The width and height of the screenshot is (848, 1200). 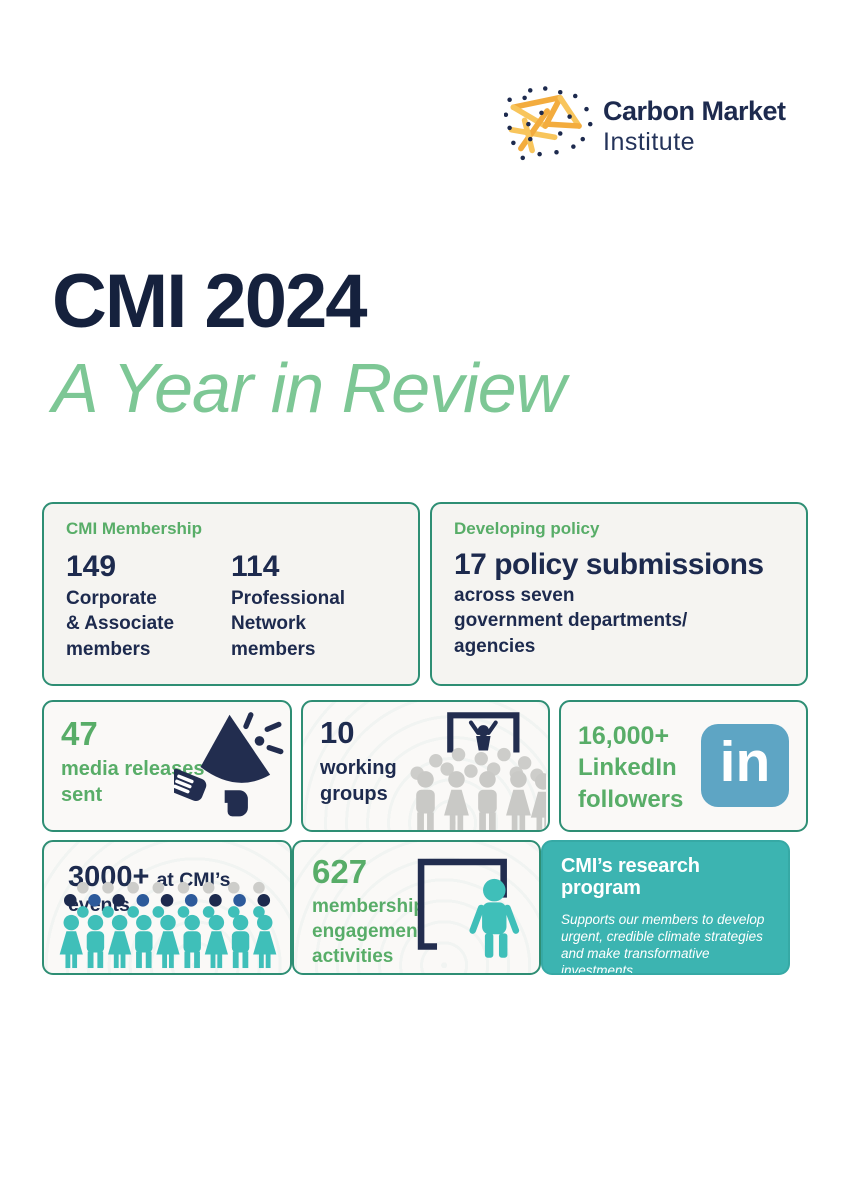 I want to click on linkedin-icon: in, so click(x=745, y=765).